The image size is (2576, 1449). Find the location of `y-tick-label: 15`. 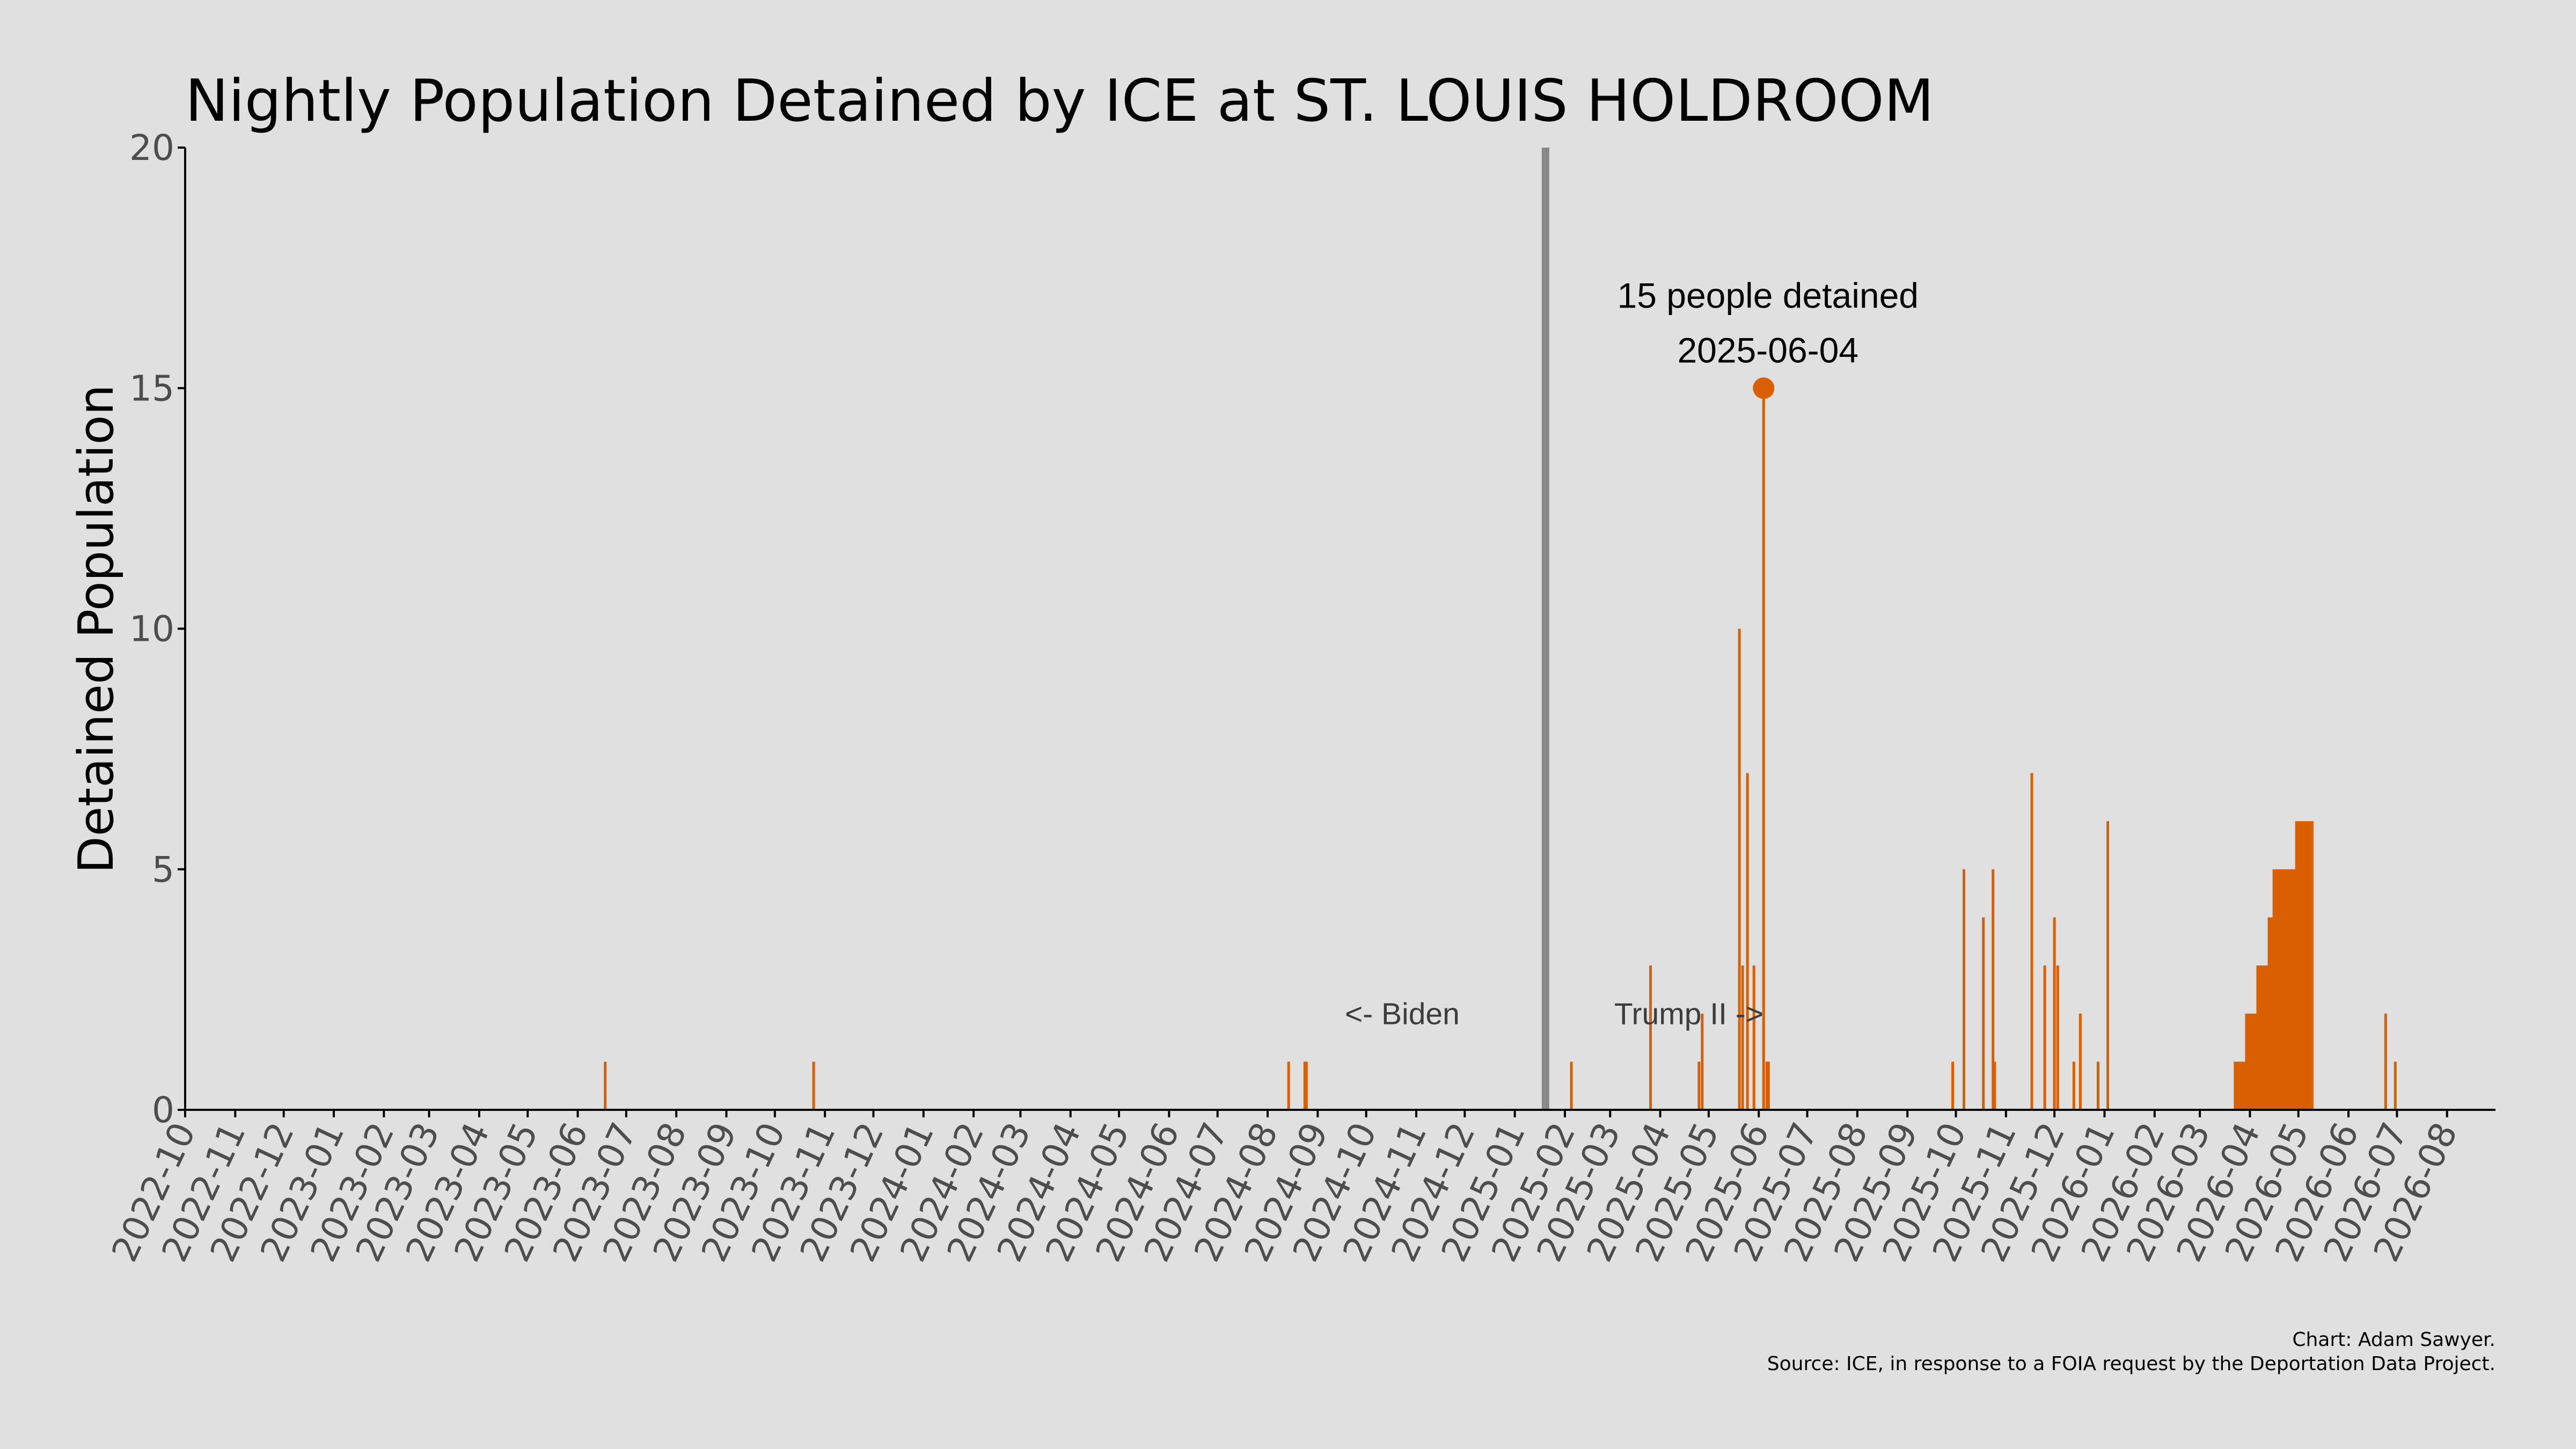

y-tick-label: 15 is located at coordinates (151, 388).